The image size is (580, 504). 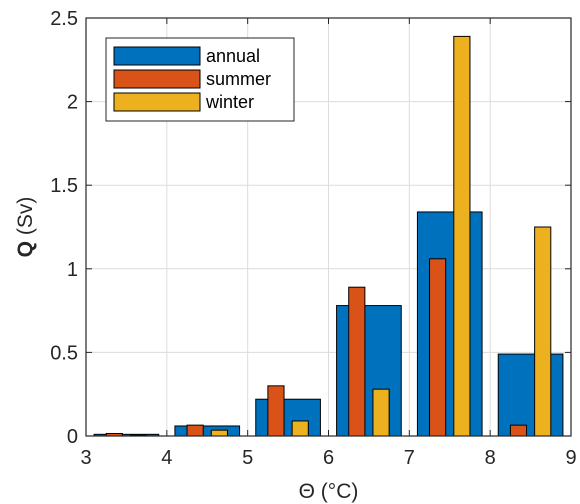 I want to click on y-axis-label: Q (Sv), so click(x=25, y=227).